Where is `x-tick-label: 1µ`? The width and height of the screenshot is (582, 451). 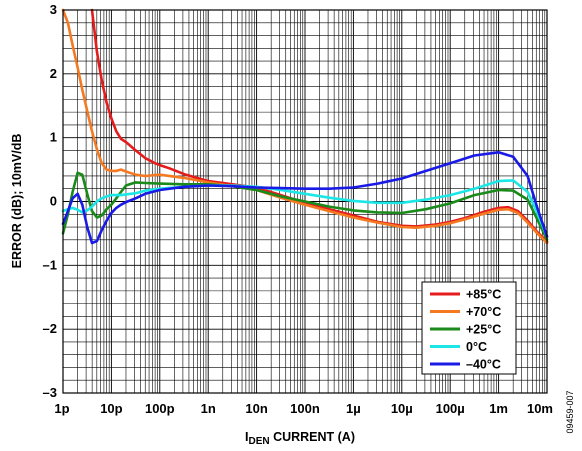 x-tick-label: 1µ is located at coordinates (353, 408).